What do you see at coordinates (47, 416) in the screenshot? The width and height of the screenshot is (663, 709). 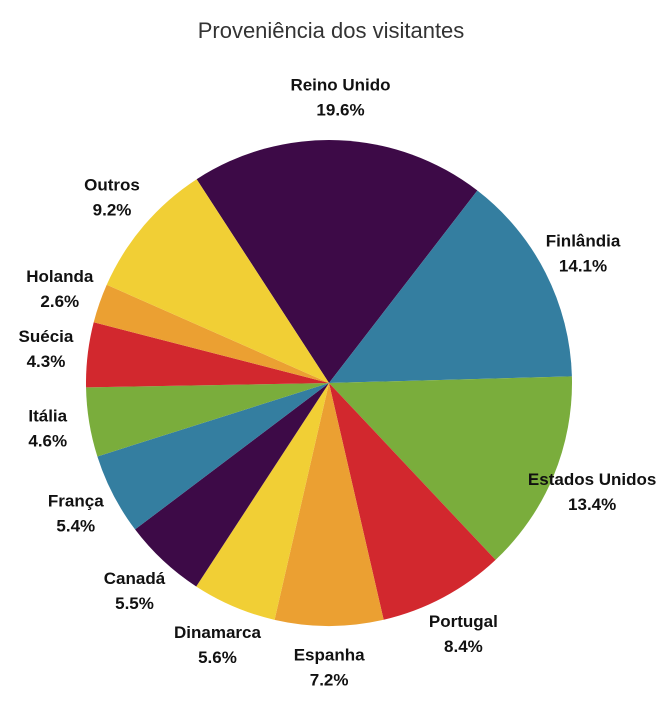 I see `slice-label: Itália` at bounding box center [47, 416].